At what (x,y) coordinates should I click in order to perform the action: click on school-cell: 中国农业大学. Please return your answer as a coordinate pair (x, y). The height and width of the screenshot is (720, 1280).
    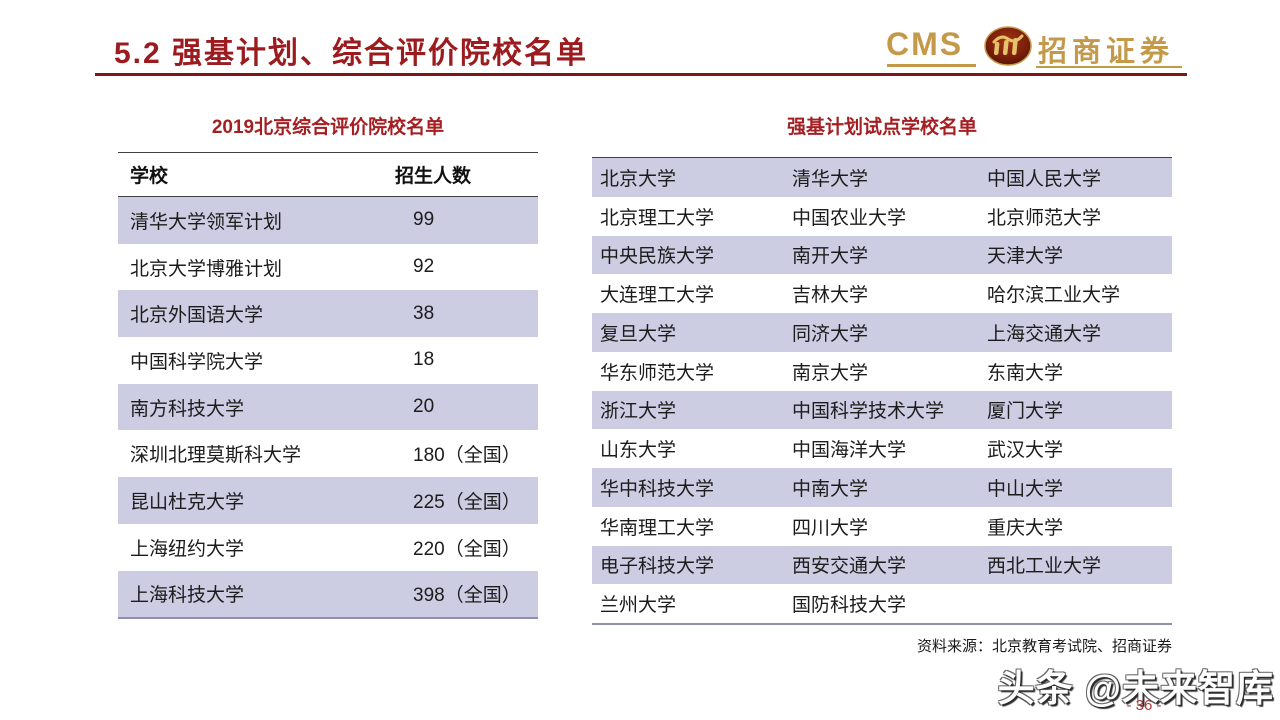
    Looking at the image, I should click on (849, 218).